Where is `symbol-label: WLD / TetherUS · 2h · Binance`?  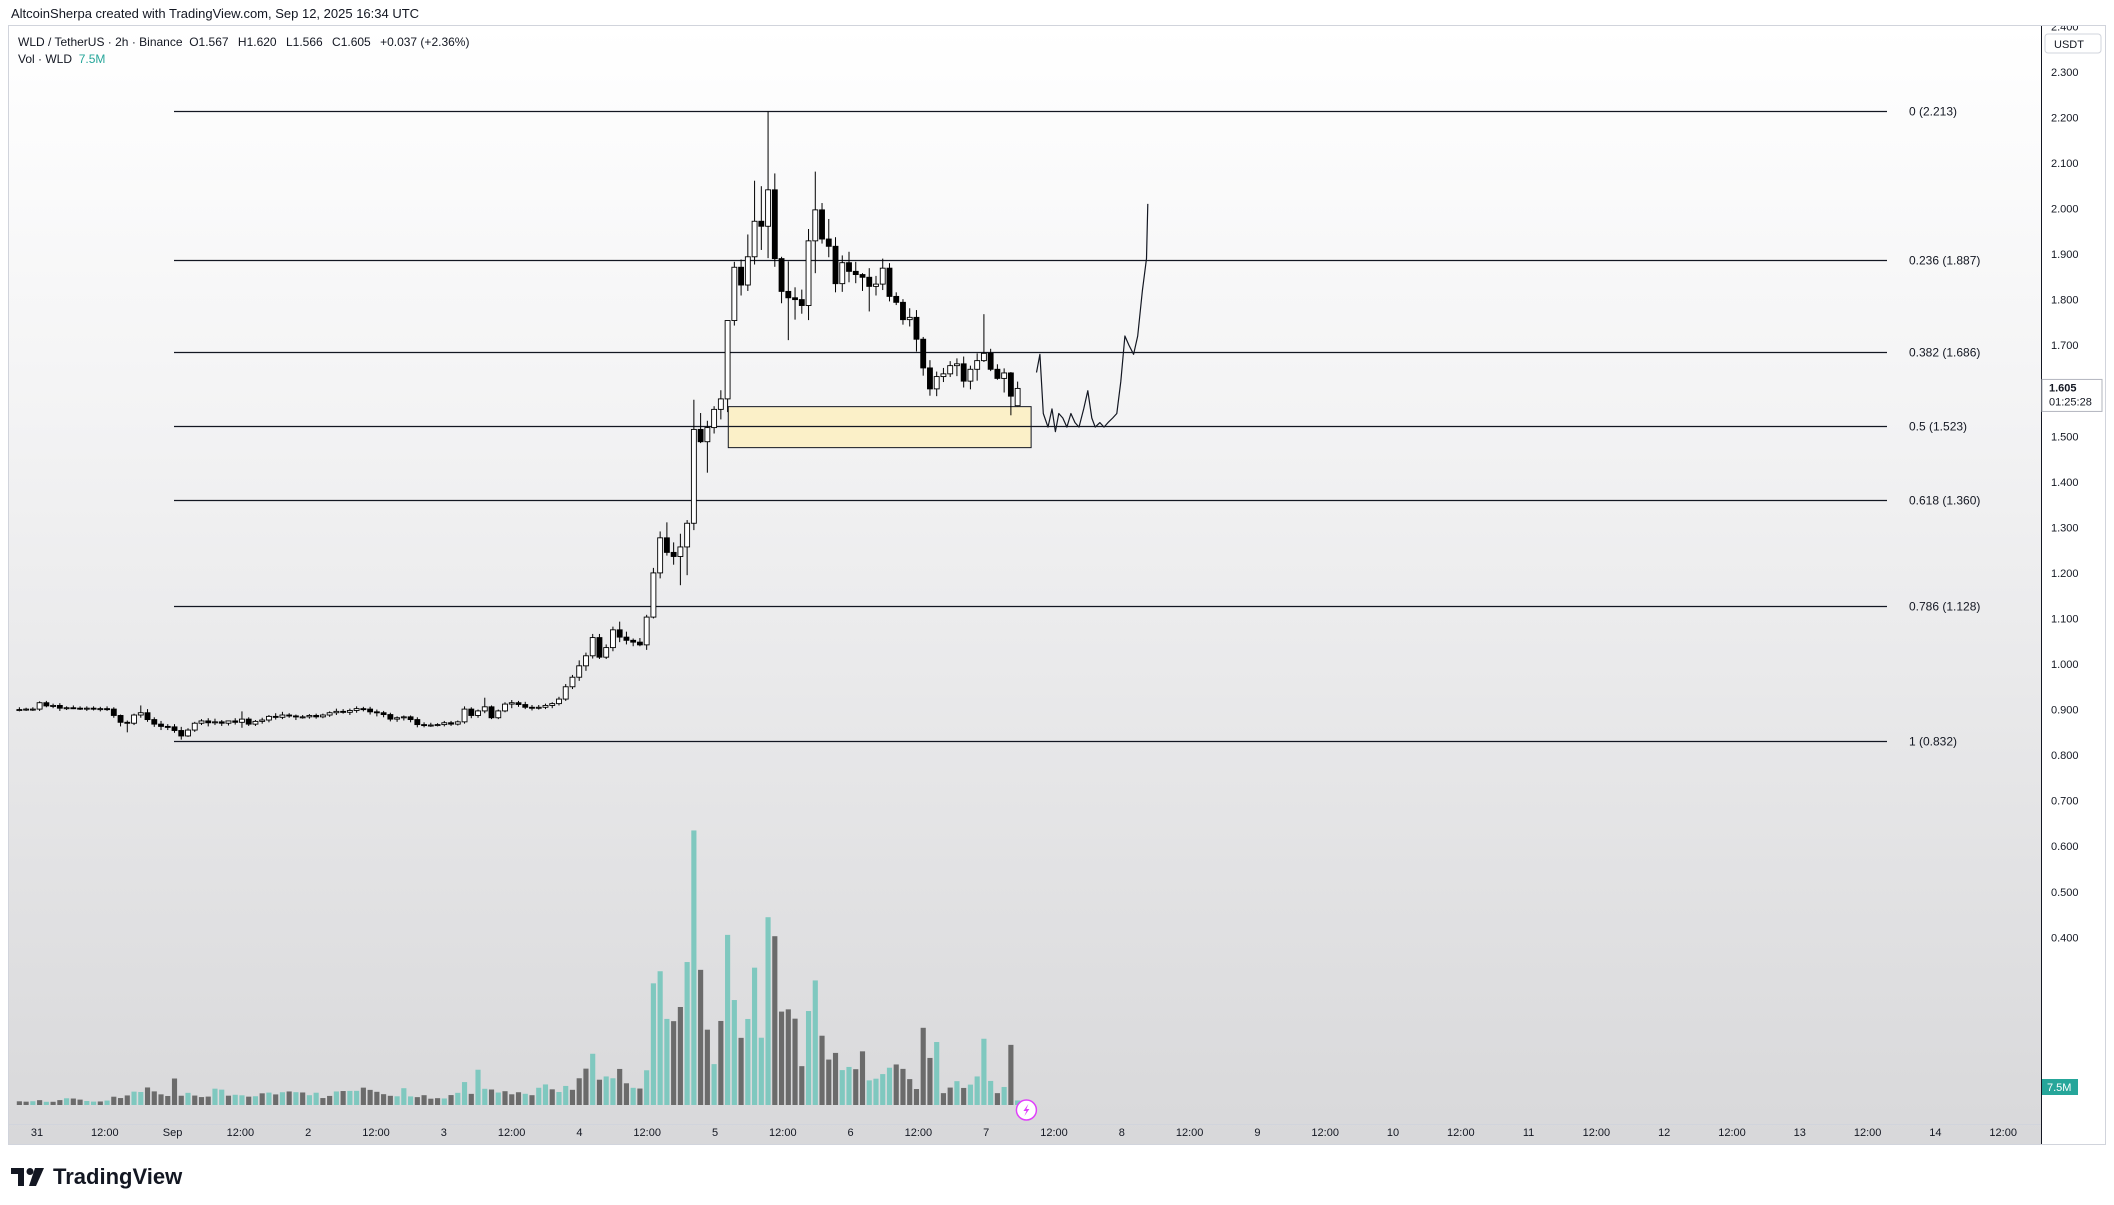
symbol-label: WLD / TetherUS · 2h · Binance is located at coordinates (100, 42).